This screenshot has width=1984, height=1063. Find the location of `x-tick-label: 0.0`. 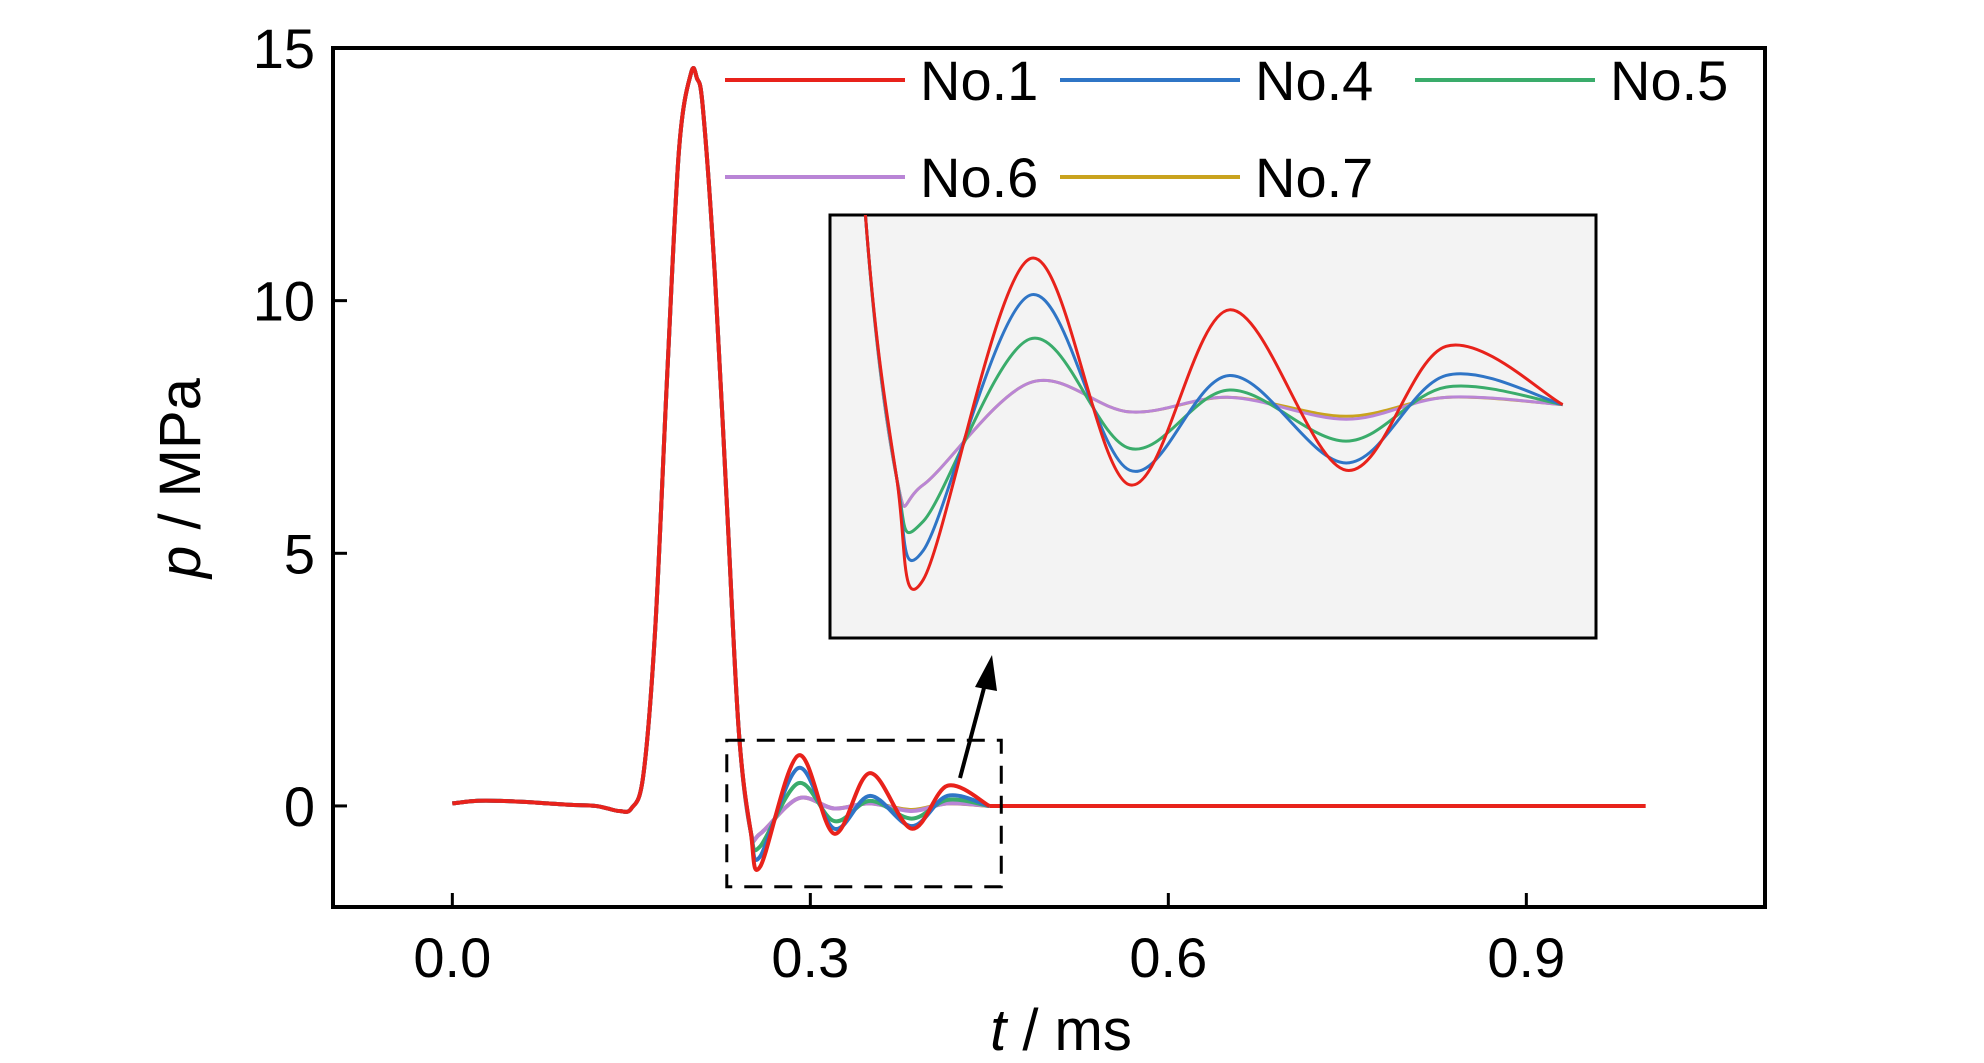

x-tick-label: 0.0 is located at coordinates (452, 957).